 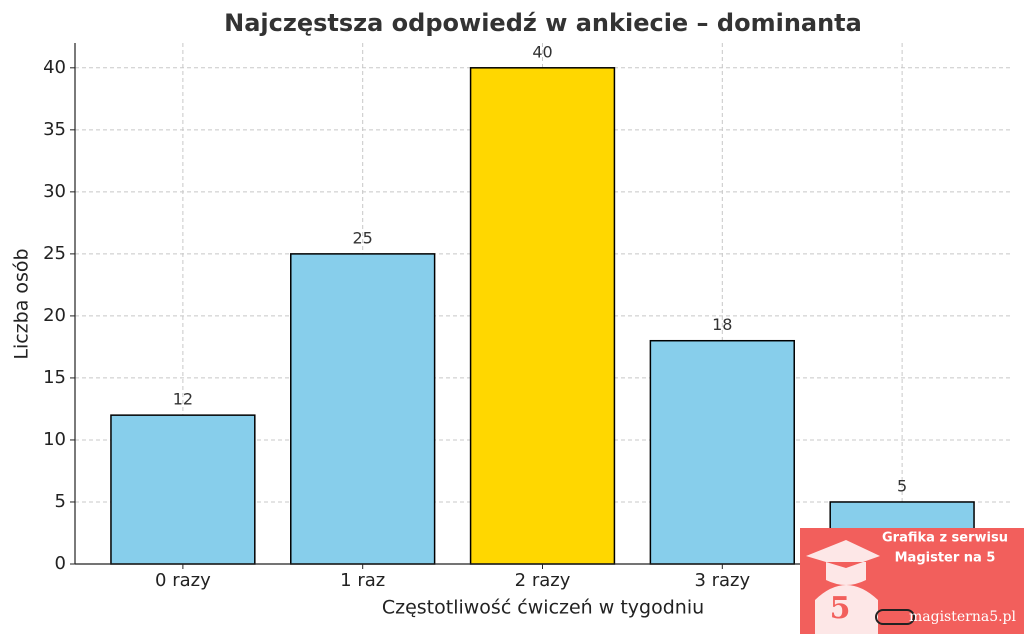 I want to click on y-tick-label: 35, so click(x=54, y=129).